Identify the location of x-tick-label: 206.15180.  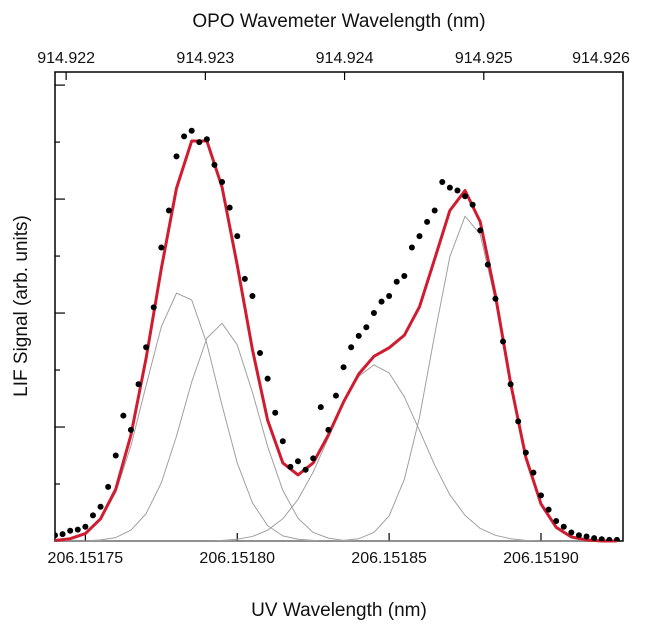
(237, 558).